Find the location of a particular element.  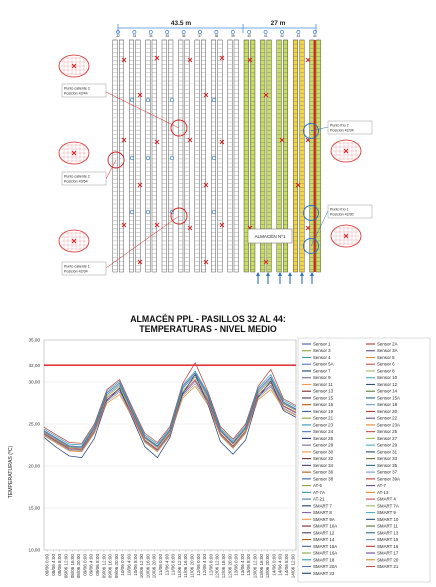

aisle-number: 39 is located at coordinates (233, 36).